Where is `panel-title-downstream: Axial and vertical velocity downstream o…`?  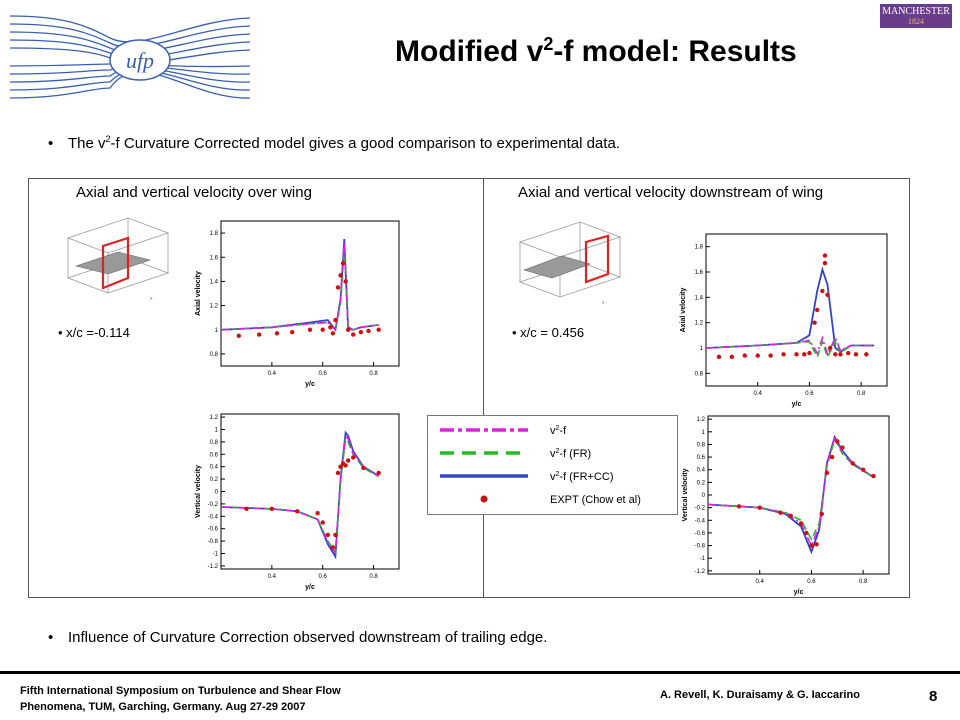
panel-title-downstream: Axial and vertical velocity downstream o… is located at coordinates (671, 192).